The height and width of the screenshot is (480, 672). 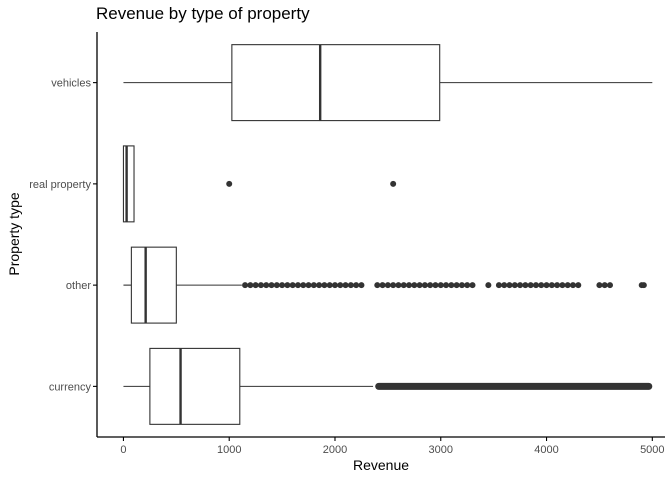 I want to click on x-tick-label: 0, so click(x=123, y=450).